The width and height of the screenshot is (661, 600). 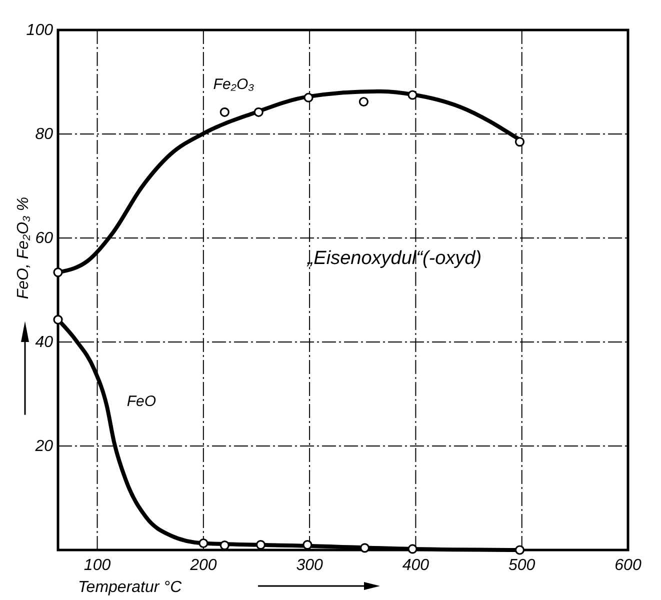 What do you see at coordinates (97, 565) in the screenshot?
I see `x-tick-label: 100` at bounding box center [97, 565].